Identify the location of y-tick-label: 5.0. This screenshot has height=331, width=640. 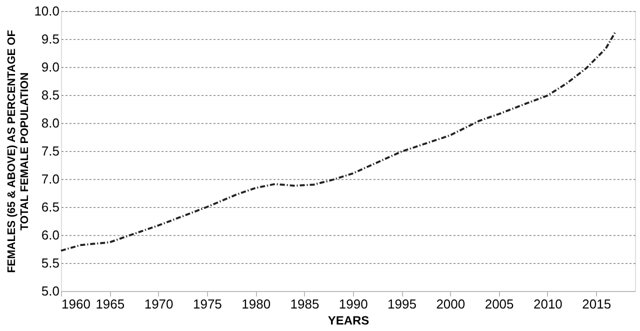
(50, 291).